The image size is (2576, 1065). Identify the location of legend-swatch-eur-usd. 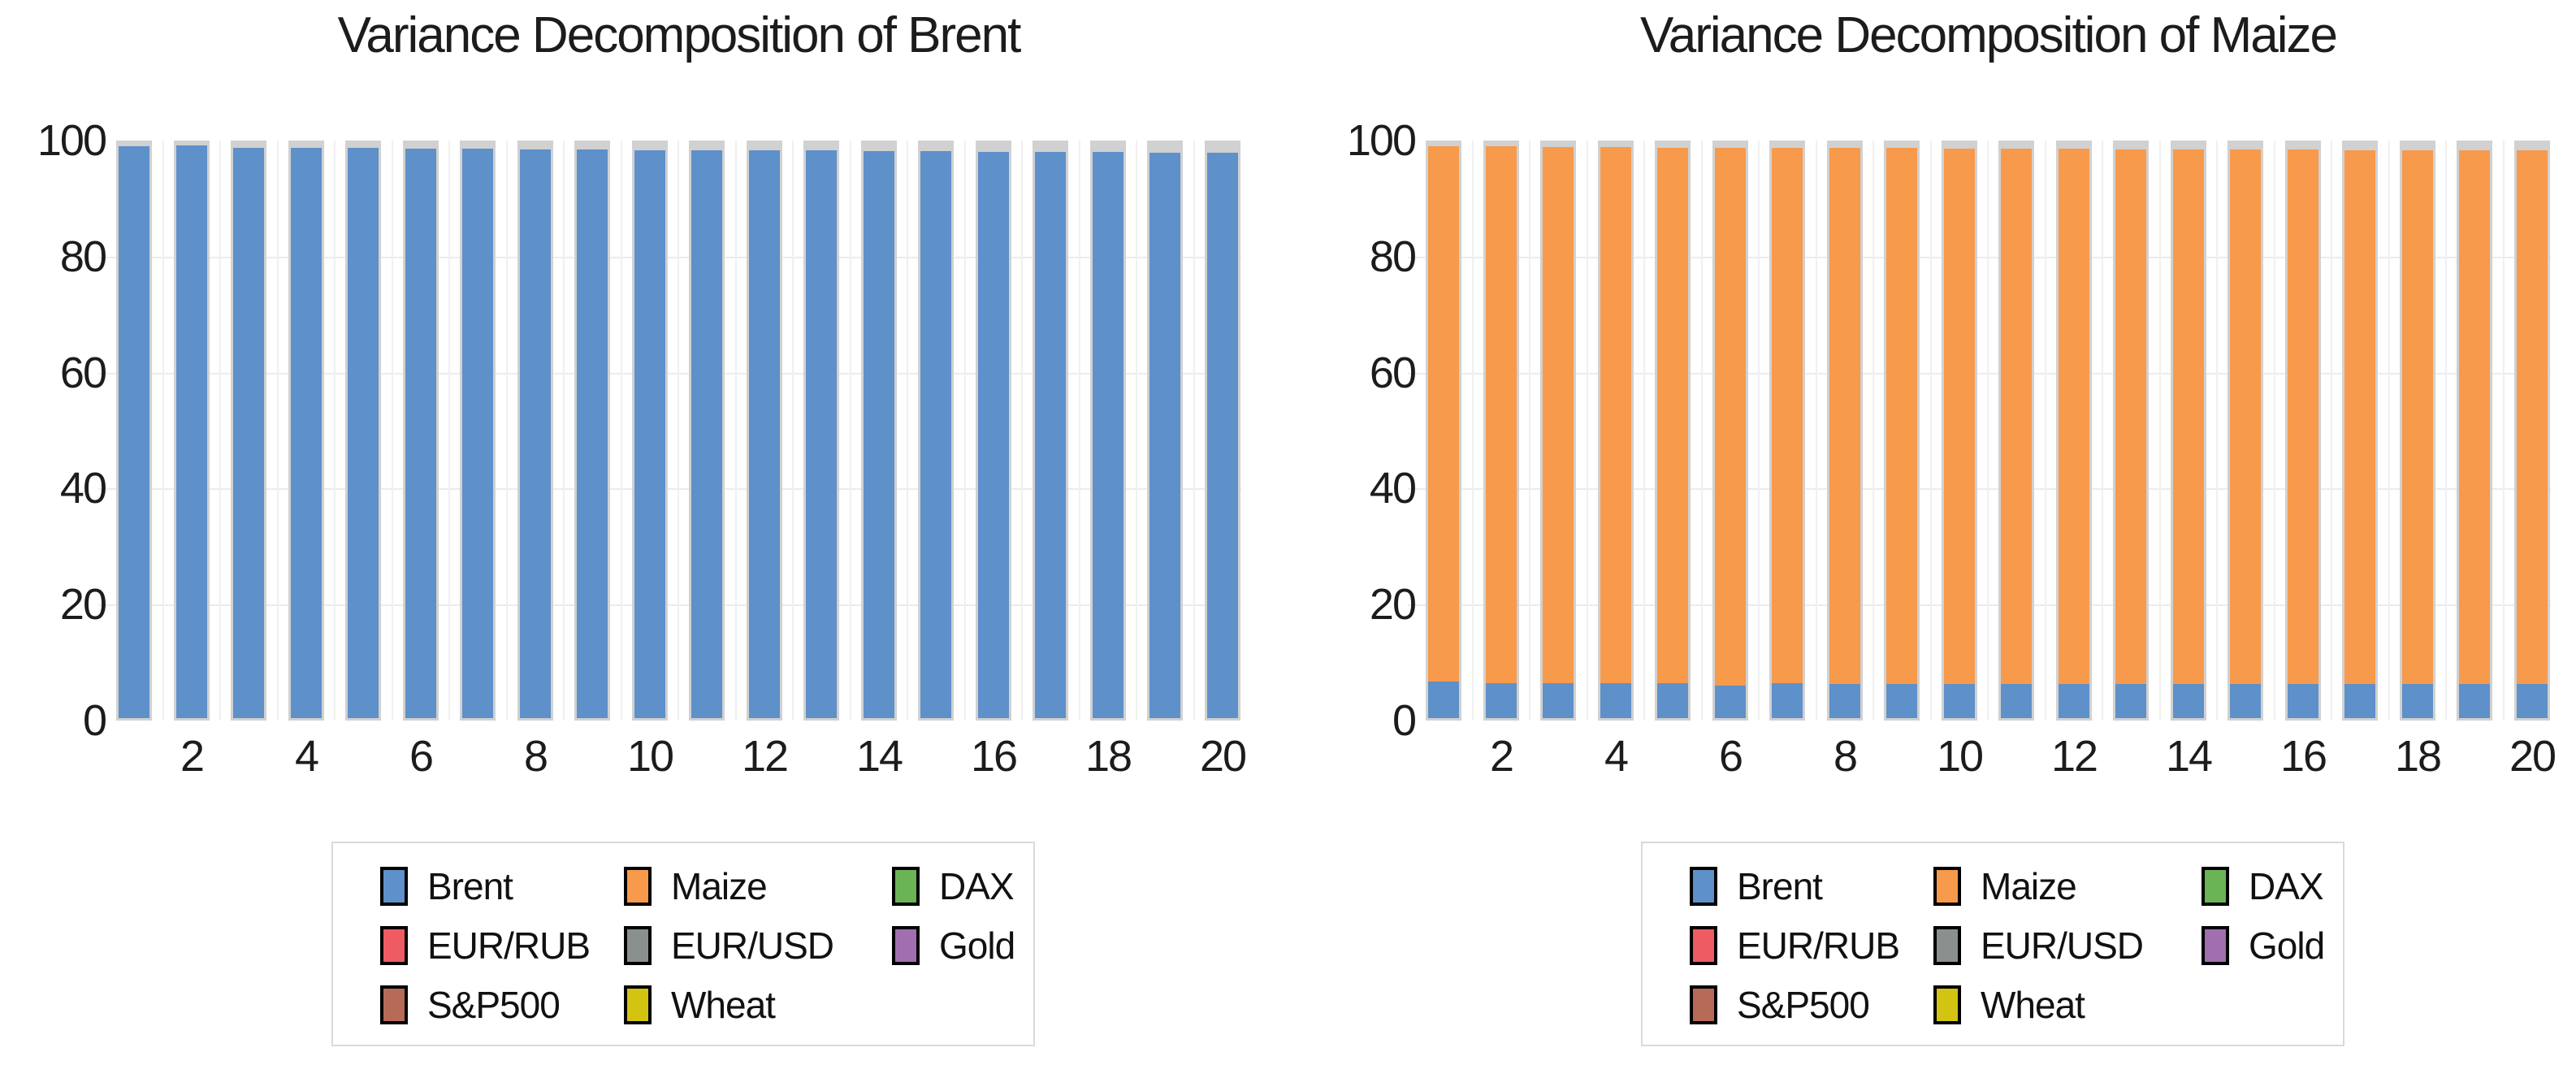
(638, 945).